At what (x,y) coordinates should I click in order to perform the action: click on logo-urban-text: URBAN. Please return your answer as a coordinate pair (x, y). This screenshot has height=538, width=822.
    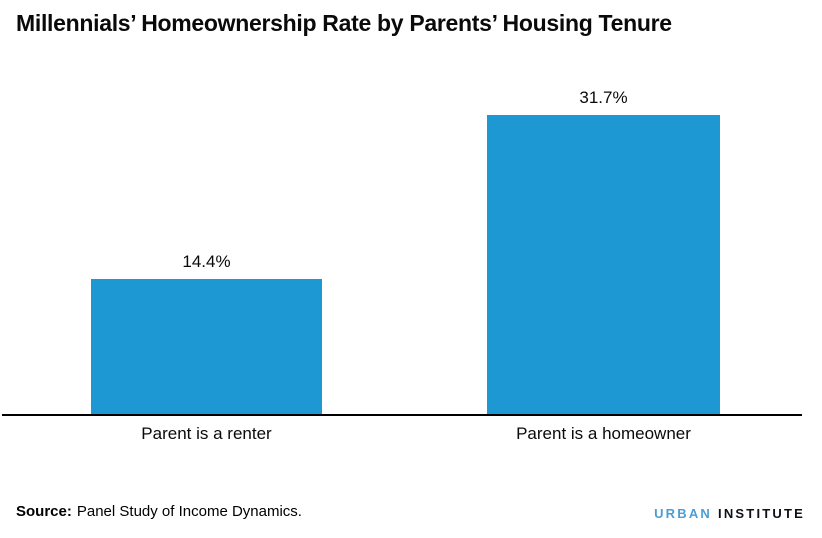
    Looking at the image, I should click on (683, 513).